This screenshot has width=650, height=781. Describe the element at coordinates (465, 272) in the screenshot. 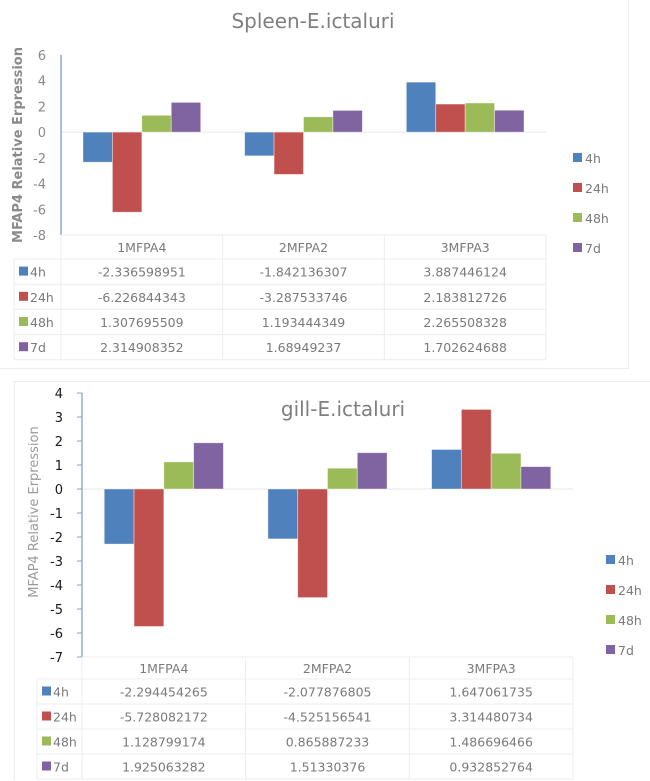

I see `table-cell: 3.887446124` at that location.